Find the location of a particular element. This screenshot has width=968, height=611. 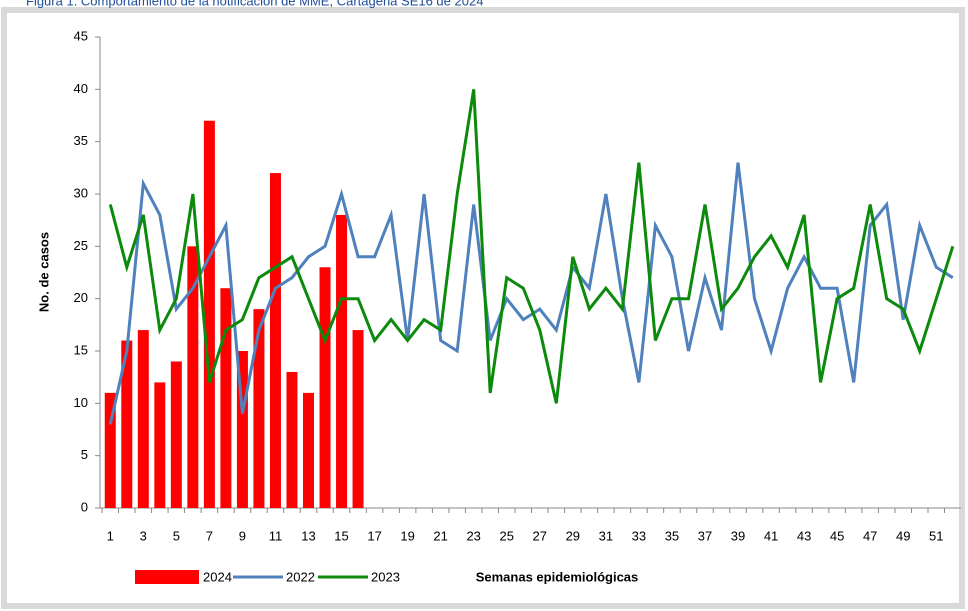

x-tick-label: 33 is located at coordinates (639, 535).